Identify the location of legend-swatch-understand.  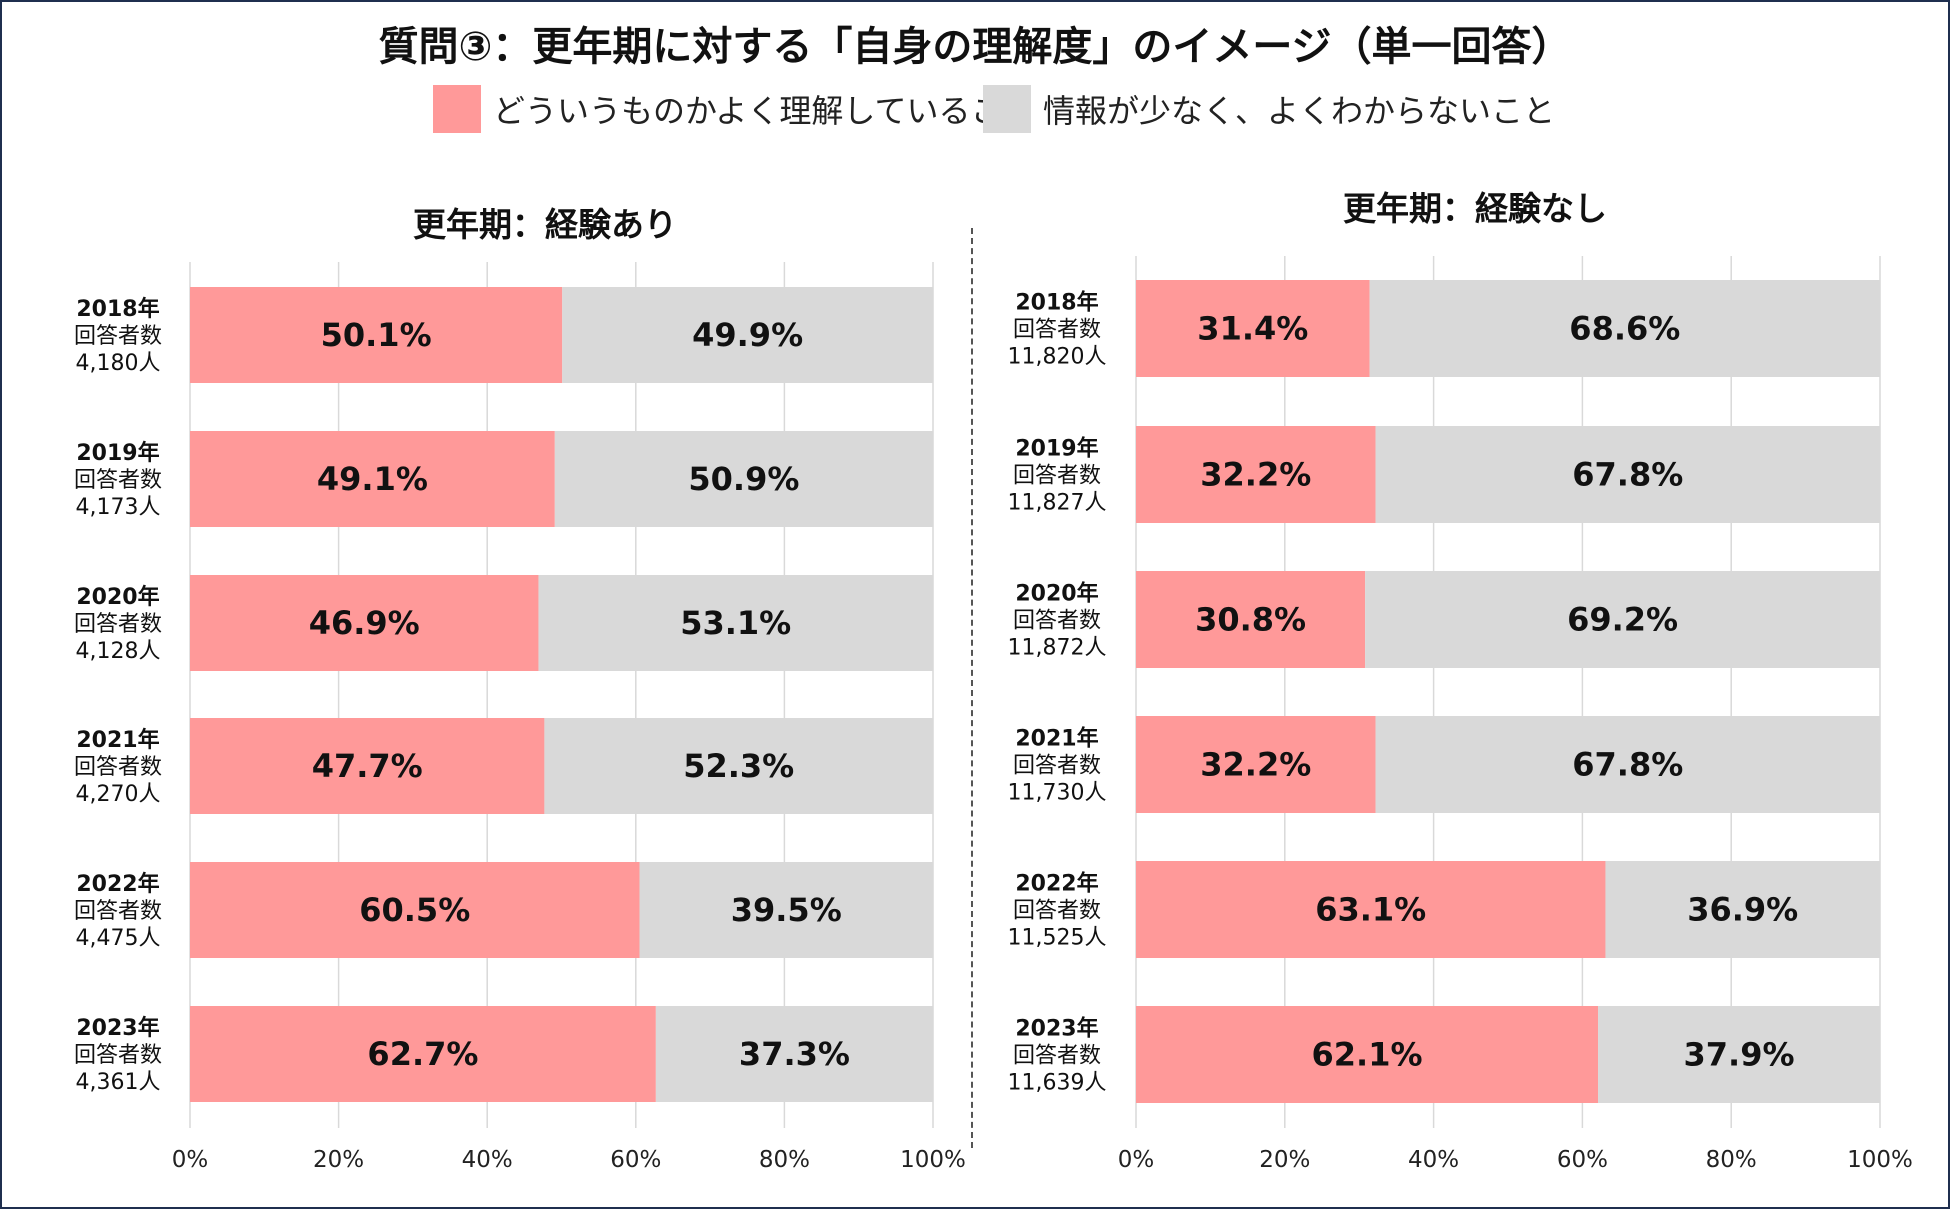
(457, 109).